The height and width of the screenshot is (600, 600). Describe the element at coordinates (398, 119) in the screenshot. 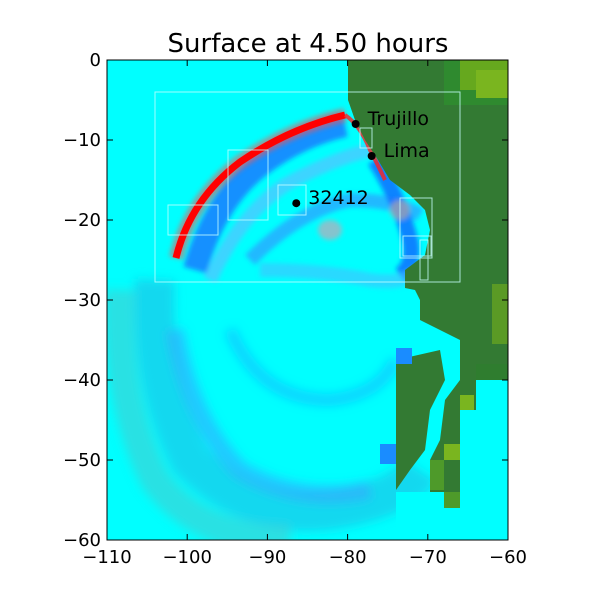

I see `place-label: Trujillo` at that location.